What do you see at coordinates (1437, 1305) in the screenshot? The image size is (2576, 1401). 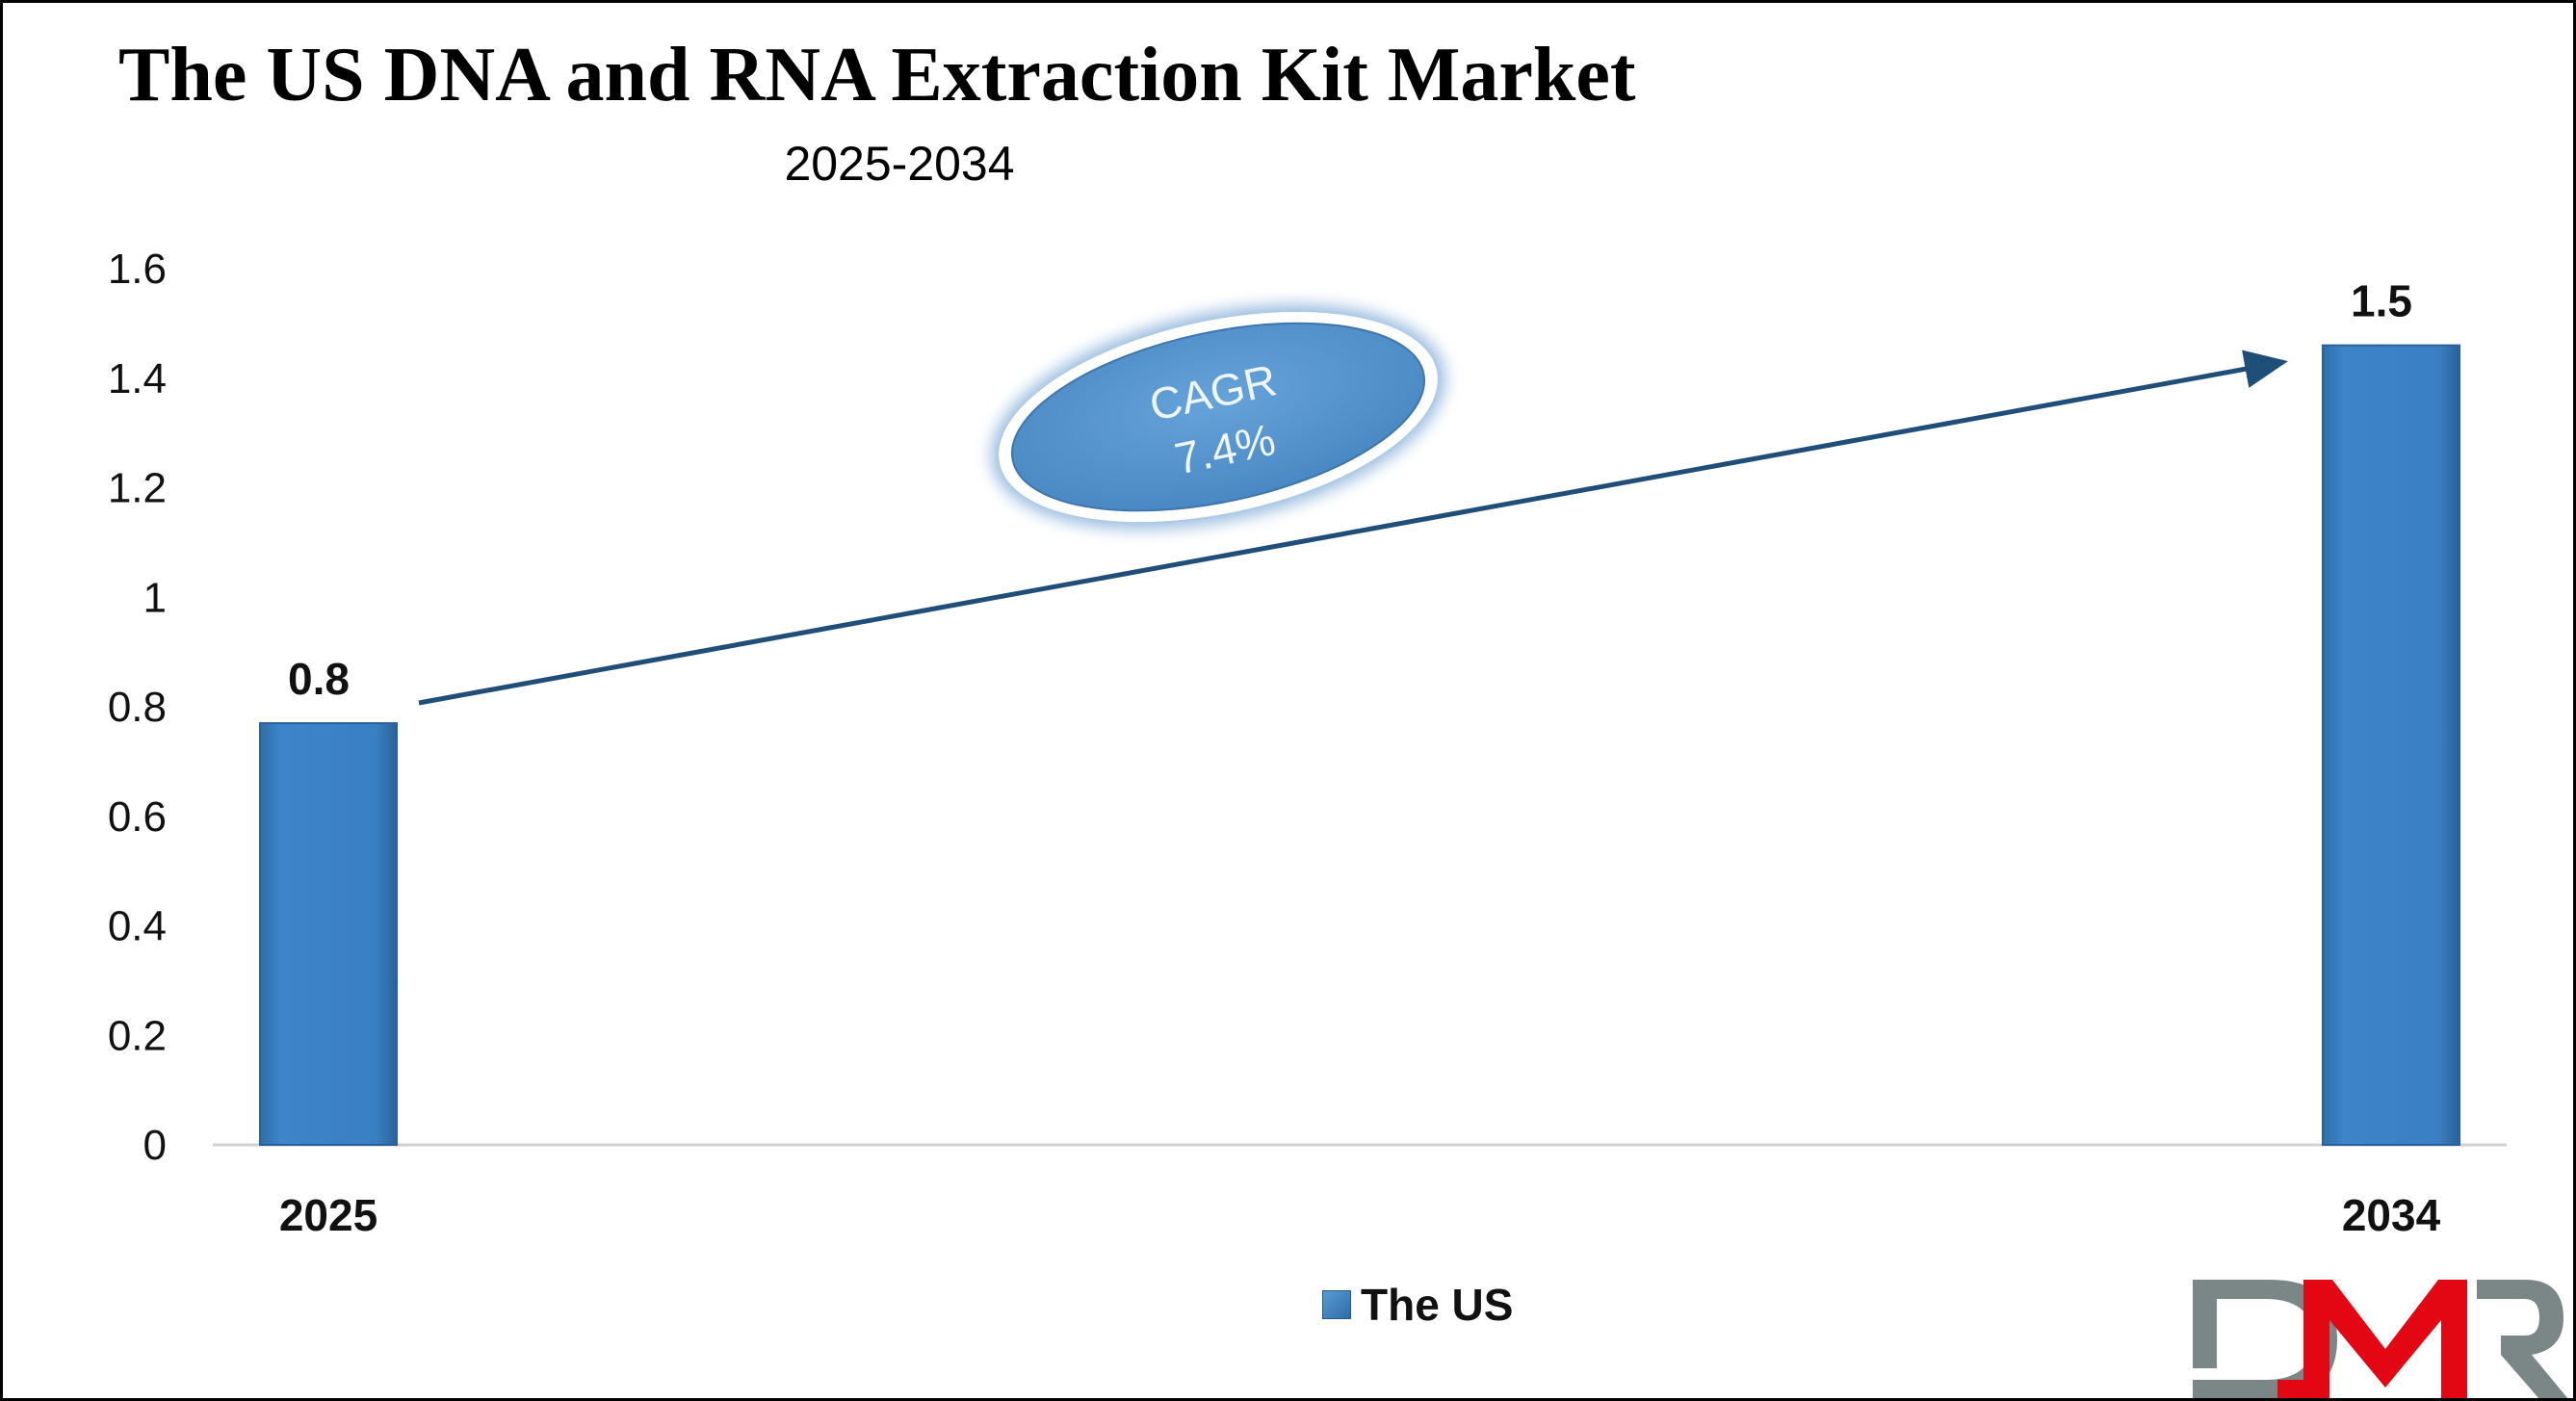 I see `legend-label: The US` at bounding box center [1437, 1305].